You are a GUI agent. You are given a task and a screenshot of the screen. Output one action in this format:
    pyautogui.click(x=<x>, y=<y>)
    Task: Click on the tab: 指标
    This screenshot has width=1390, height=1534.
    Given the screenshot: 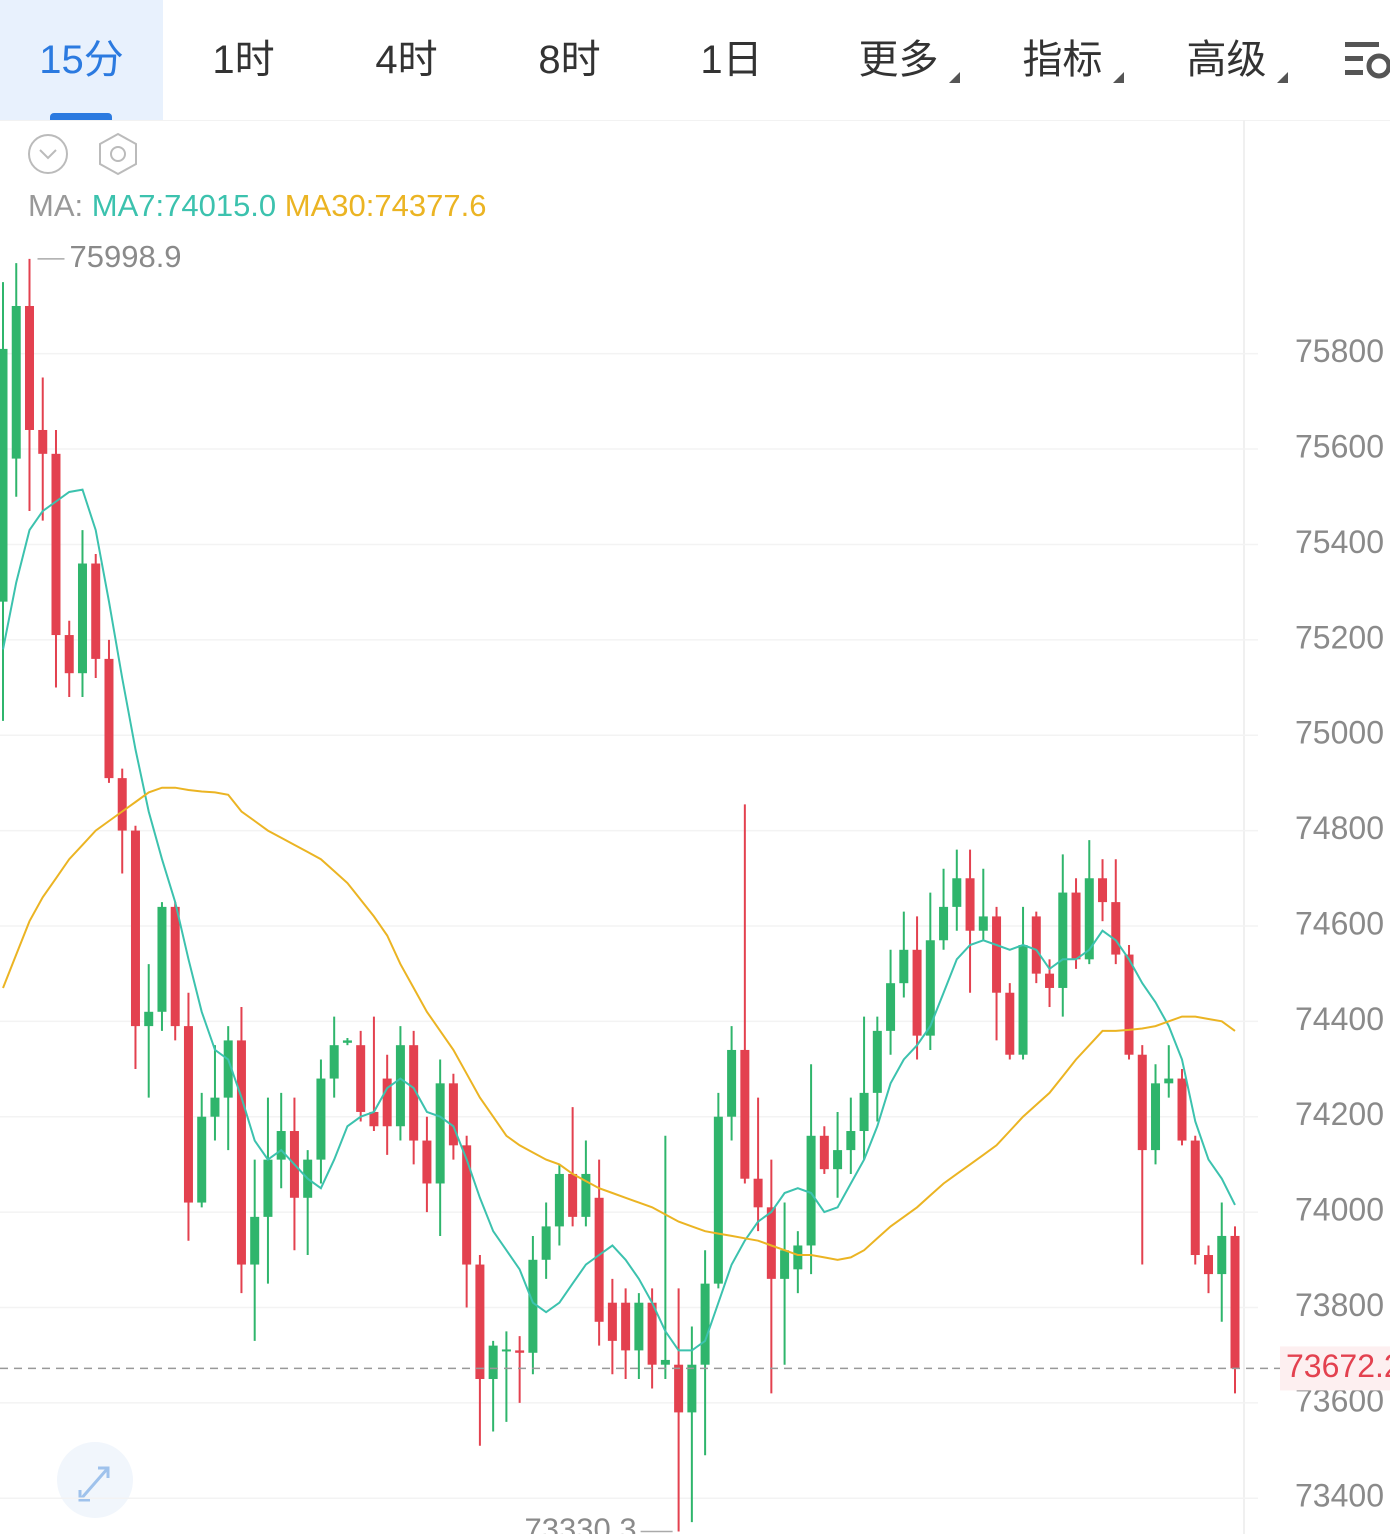 What is the action you would take?
    pyautogui.click(x=1062, y=60)
    